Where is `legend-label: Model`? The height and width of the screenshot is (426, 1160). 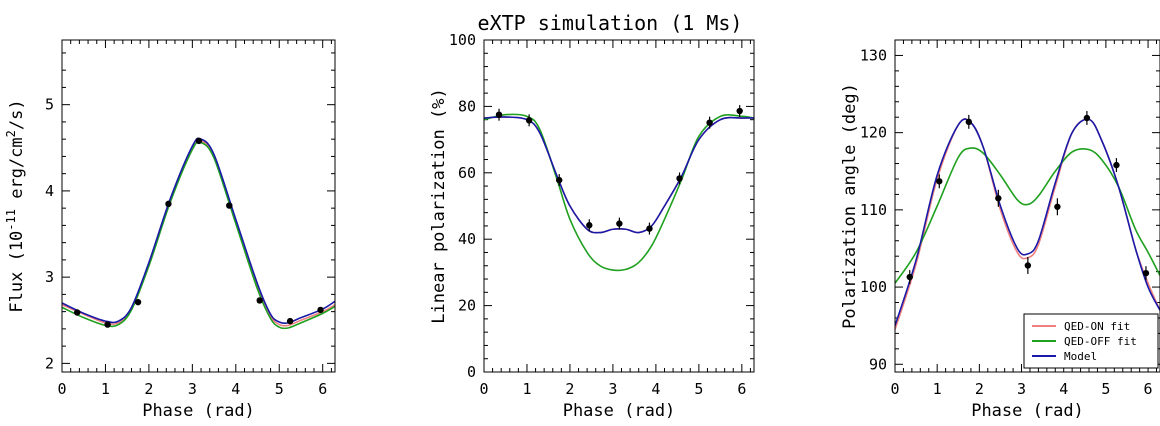
legend-label: Model is located at coordinates (1080, 356).